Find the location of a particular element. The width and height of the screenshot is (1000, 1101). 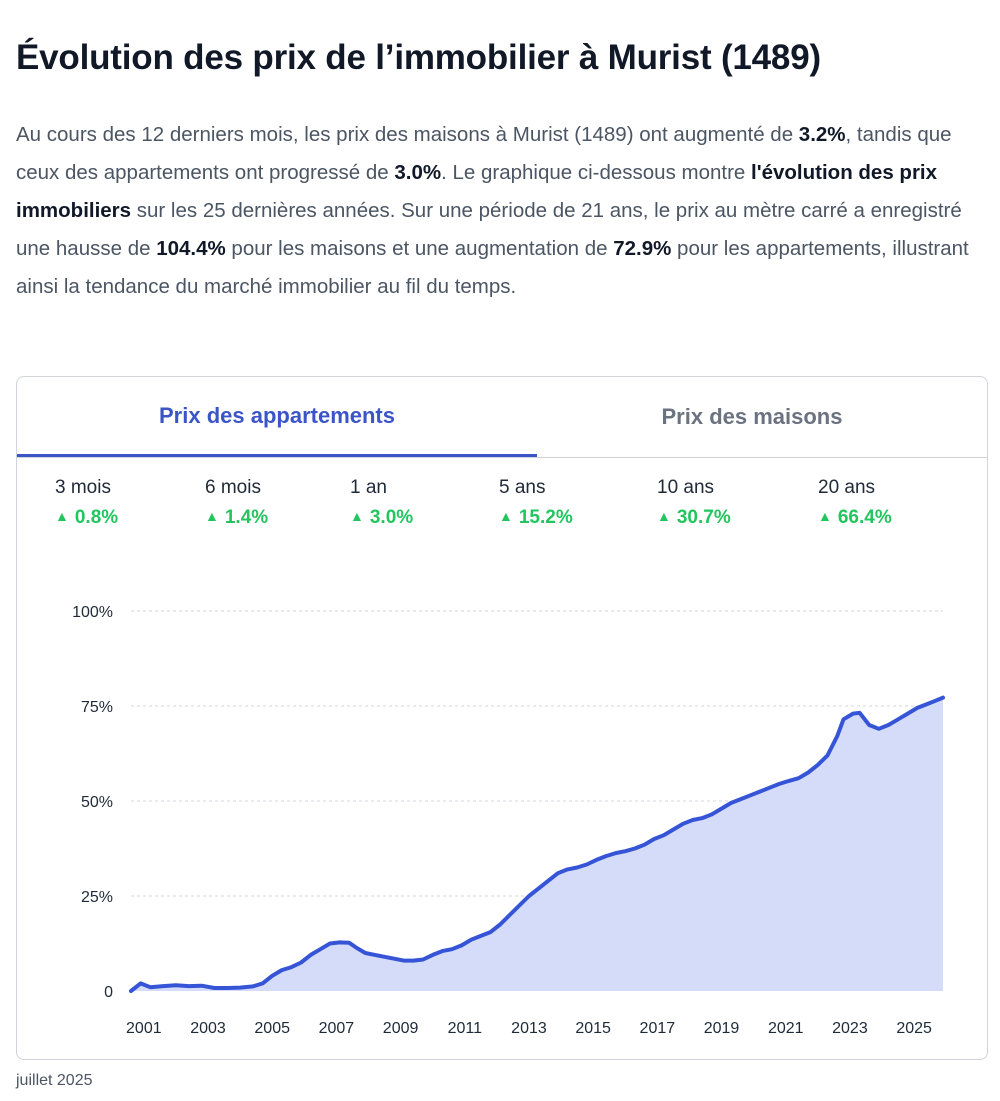

y-tick-label: 0 is located at coordinates (108, 992).